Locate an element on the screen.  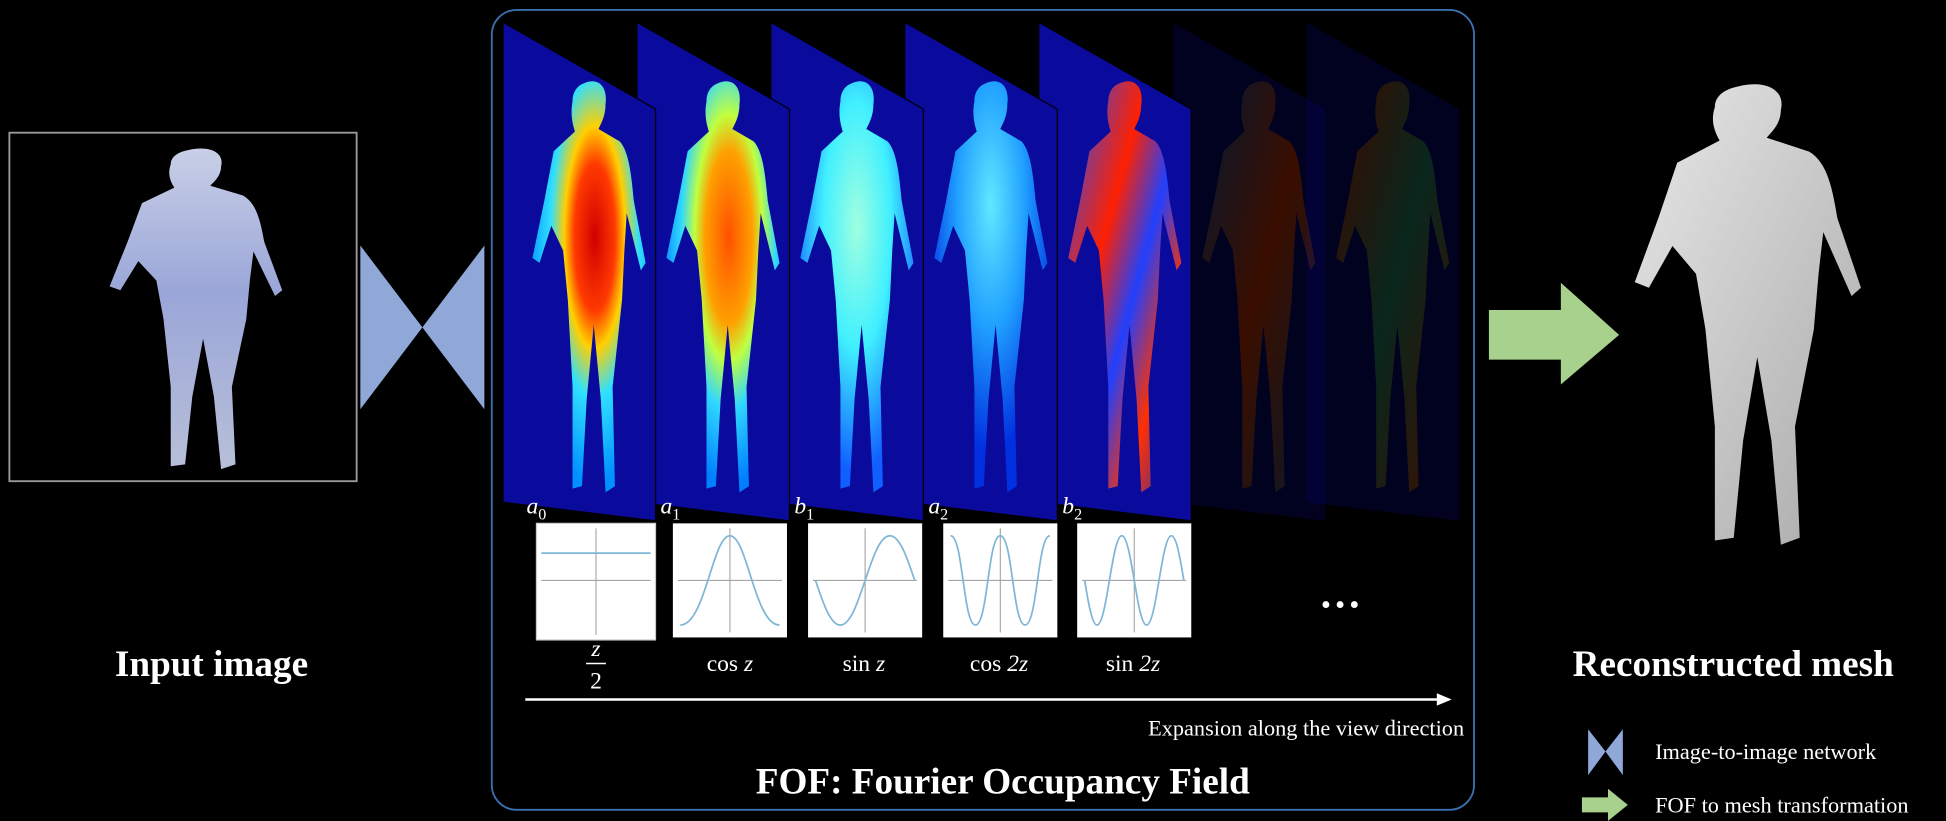
coefficient-label: a1 is located at coordinates (670, 508).